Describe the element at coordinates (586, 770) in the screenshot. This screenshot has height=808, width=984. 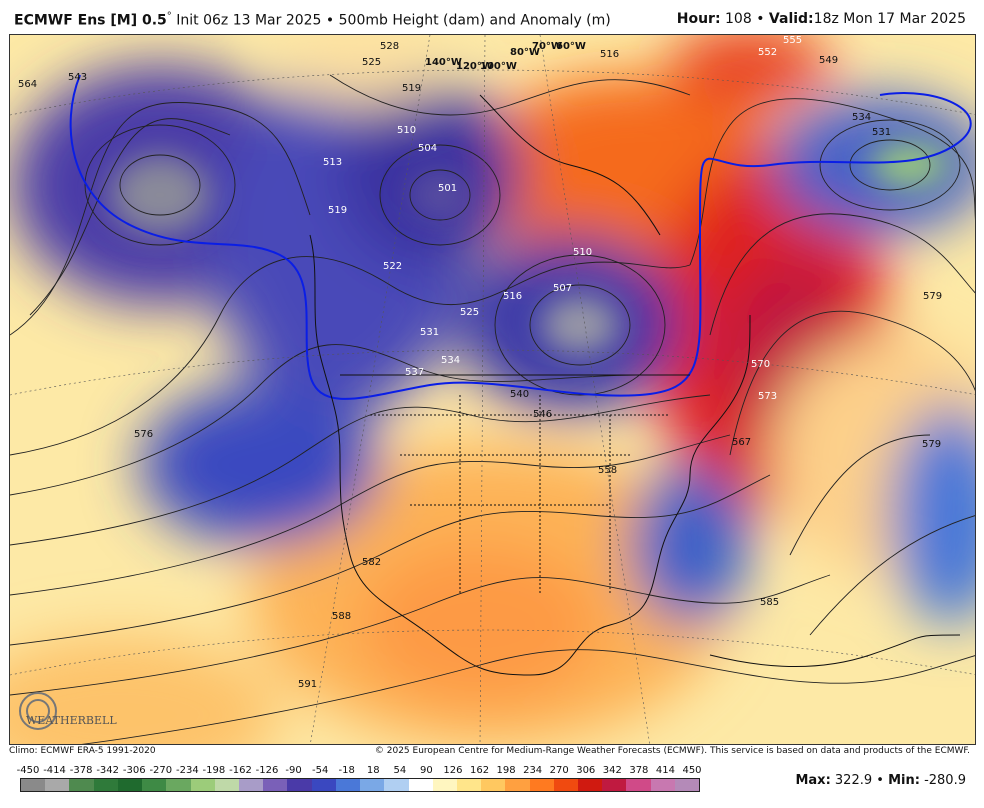
I see `scale-label: 306` at that location.